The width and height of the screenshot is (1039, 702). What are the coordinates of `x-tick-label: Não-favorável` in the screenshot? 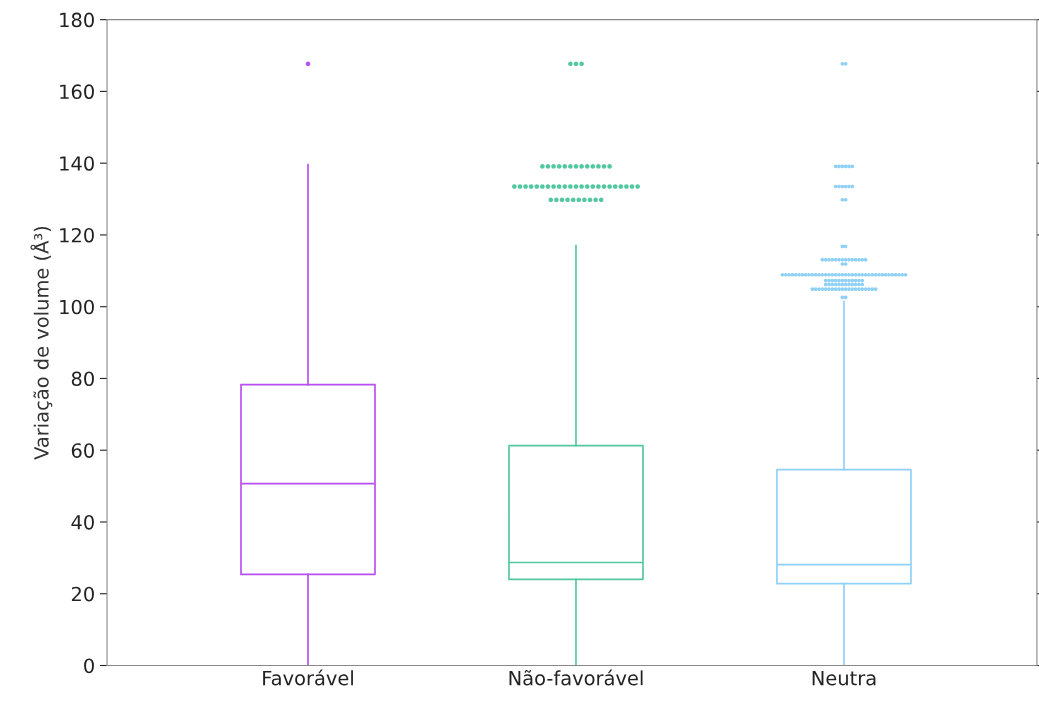 It's located at (576, 677).